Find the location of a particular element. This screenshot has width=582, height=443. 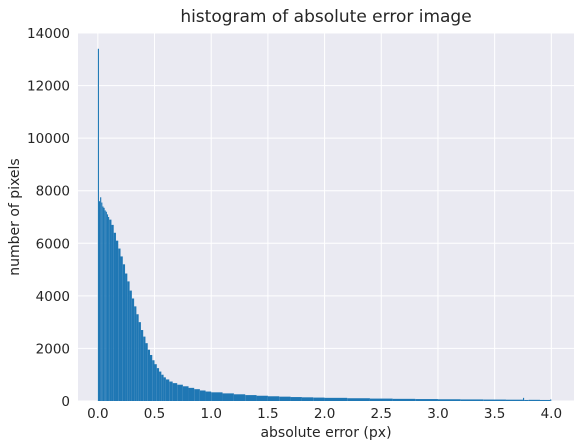

y-tick-label: 10000 is located at coordinates (48, 139).